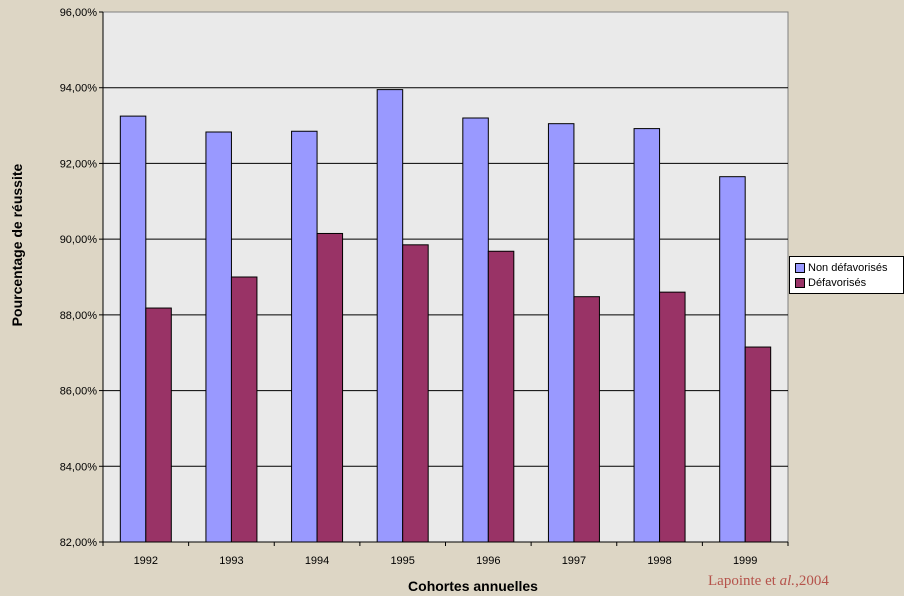  What do you see at coordinates (79, 543) in the screenshot?
I see `y-tick-label-82: 82,00%` at bounding box center [79, 543].